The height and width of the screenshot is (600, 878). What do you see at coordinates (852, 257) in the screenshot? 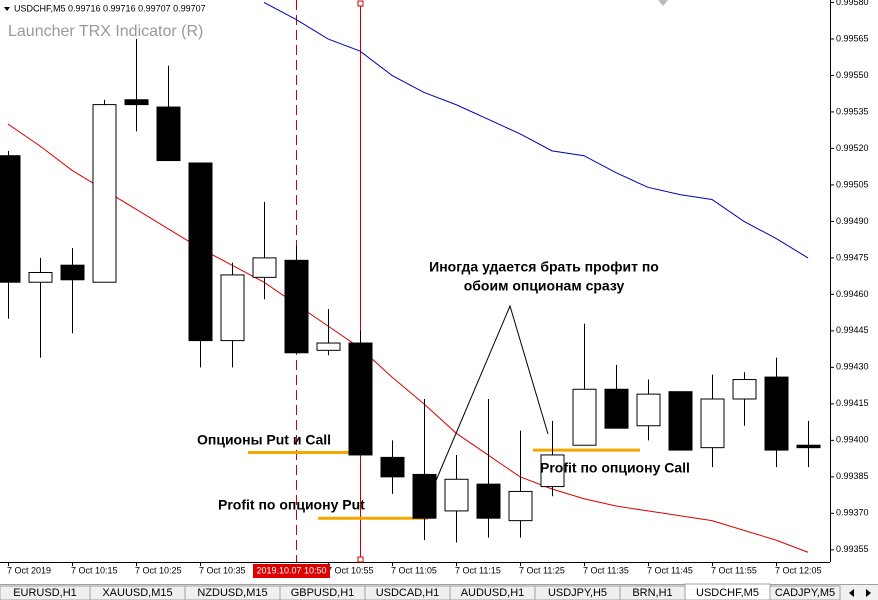
I see `y-tick-label: 0.99475` at bounding box center [852, 257].